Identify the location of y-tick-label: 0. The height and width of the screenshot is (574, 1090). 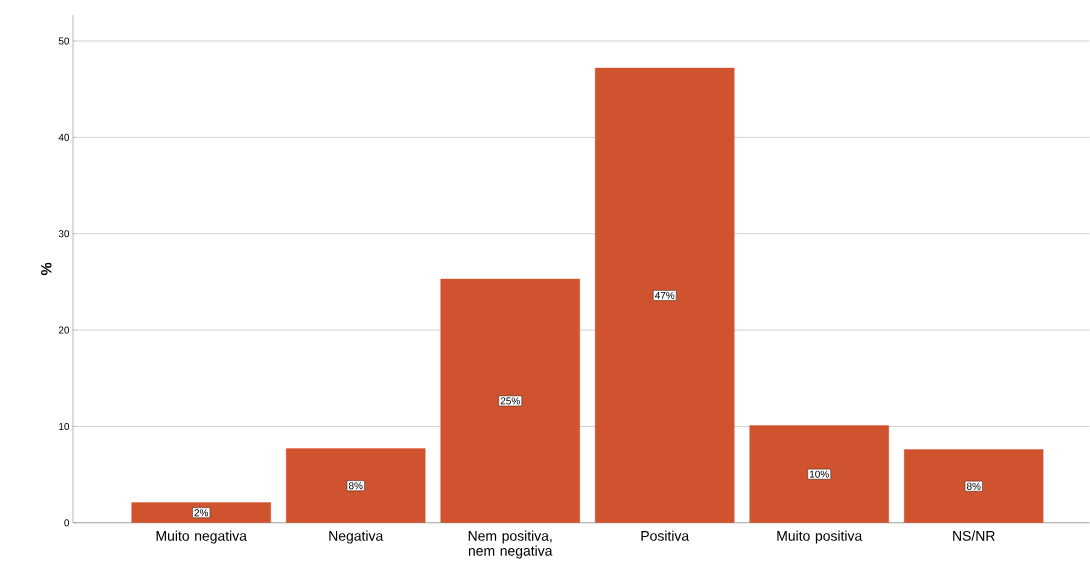
(67, 523).